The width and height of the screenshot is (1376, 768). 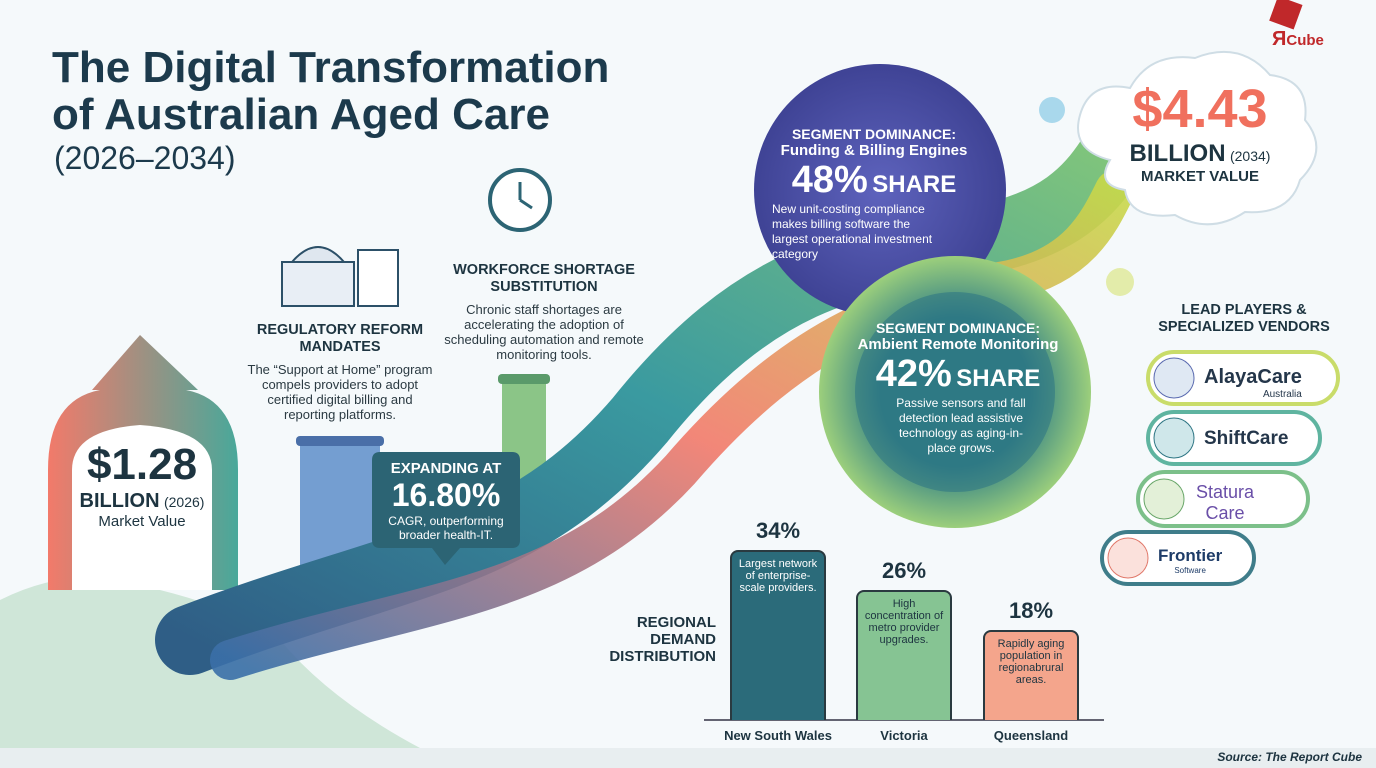 I want to click on vendor: Statura Care, so click(x=1225, y=503).